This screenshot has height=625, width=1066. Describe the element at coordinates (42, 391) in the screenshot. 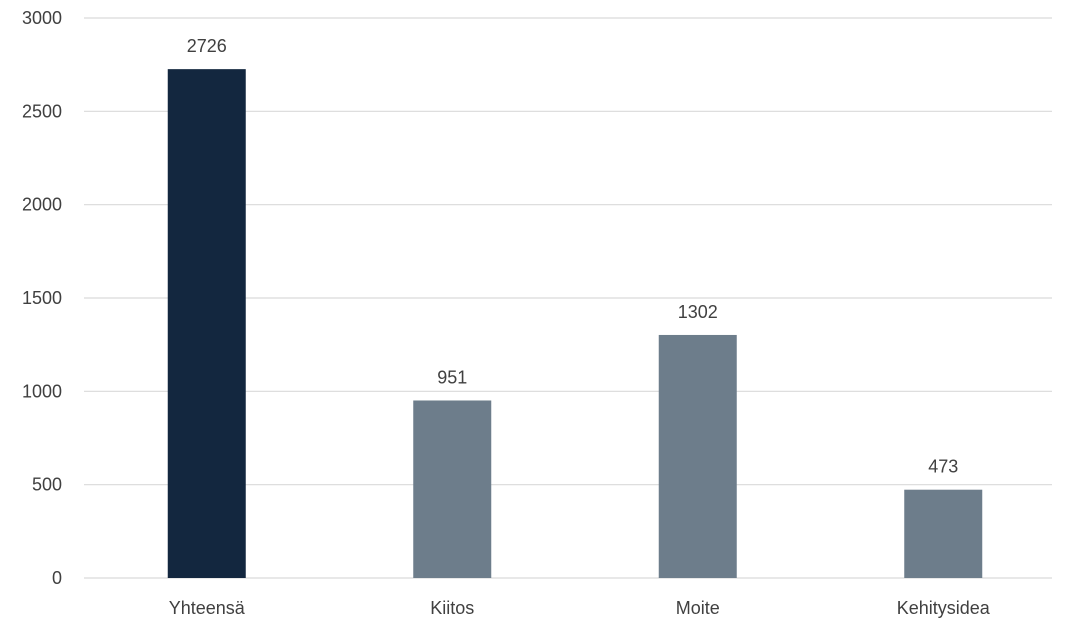

I see `y-tick-label-1000: 1000` at that location.